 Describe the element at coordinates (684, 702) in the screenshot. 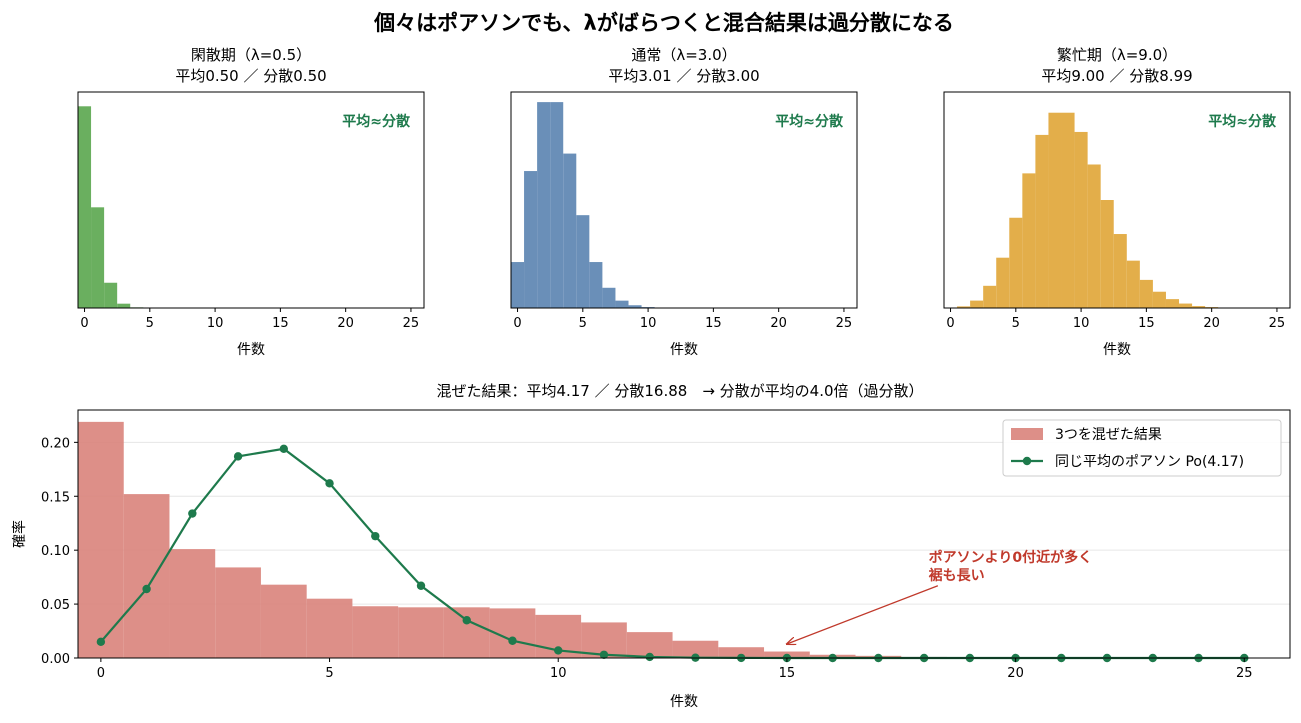

I see `panel-mixed-xlabel: 件数` at that location.